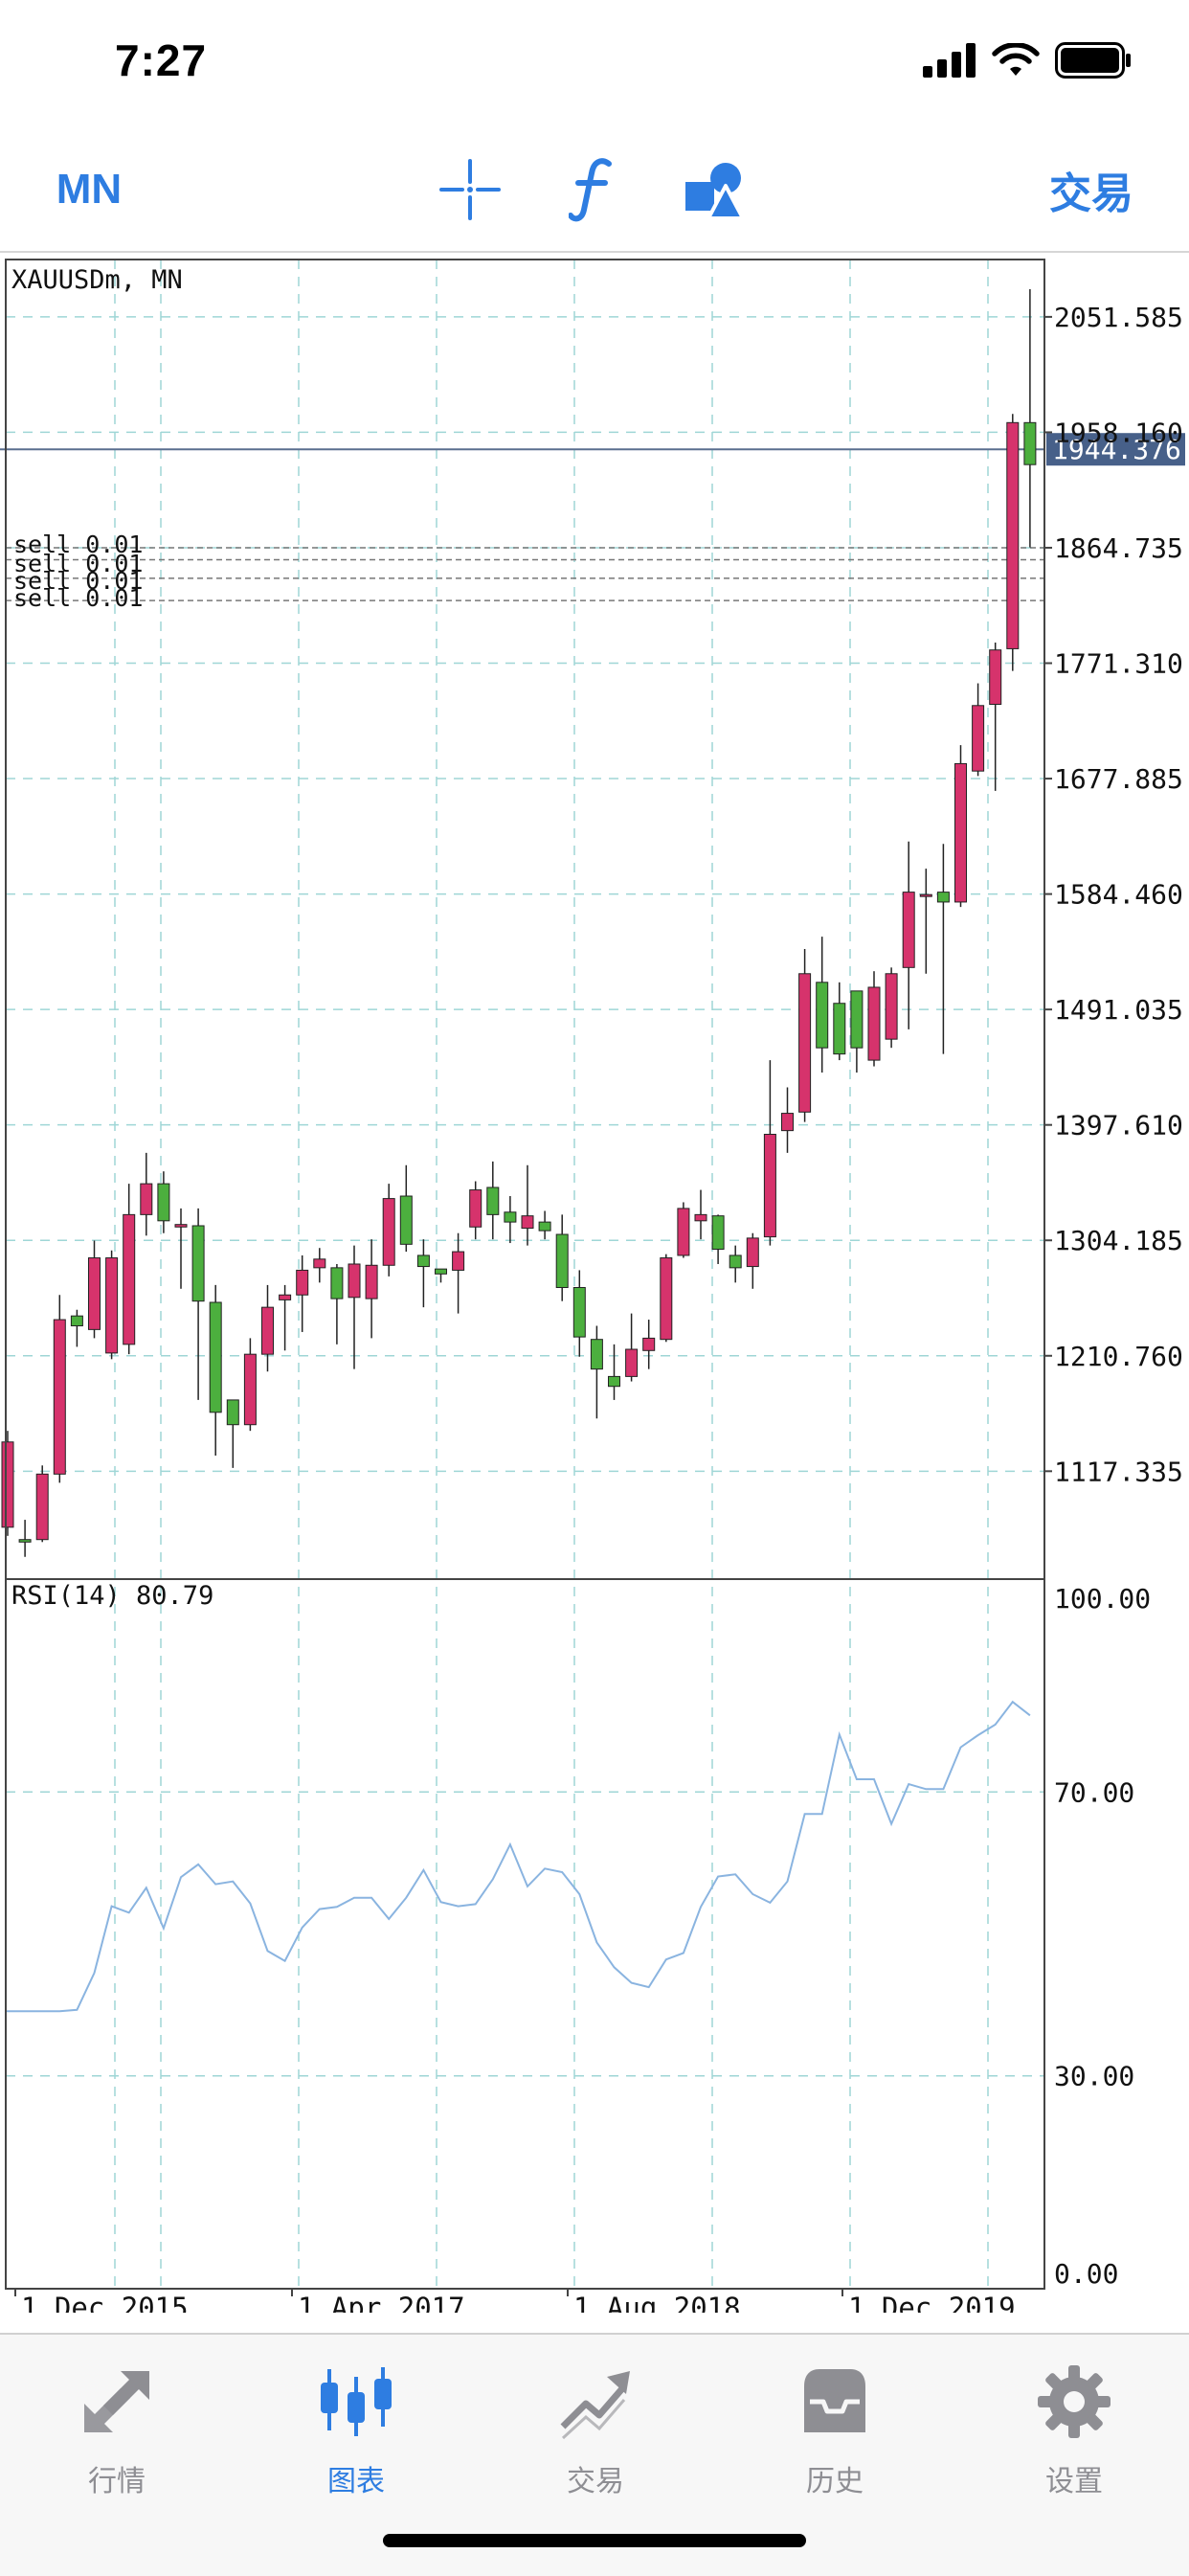  I want to click on crosshair-button, so click(470, 189).